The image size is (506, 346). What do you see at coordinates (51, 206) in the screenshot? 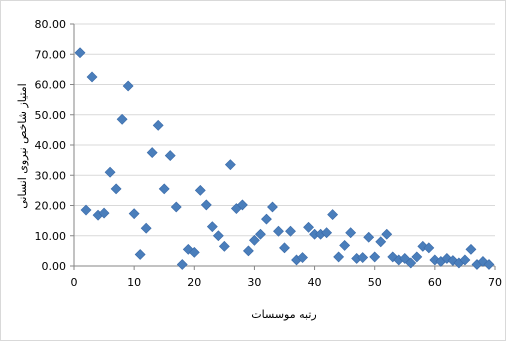
I see `y-tick-label: 20.00` at bounding box center [51, 206].